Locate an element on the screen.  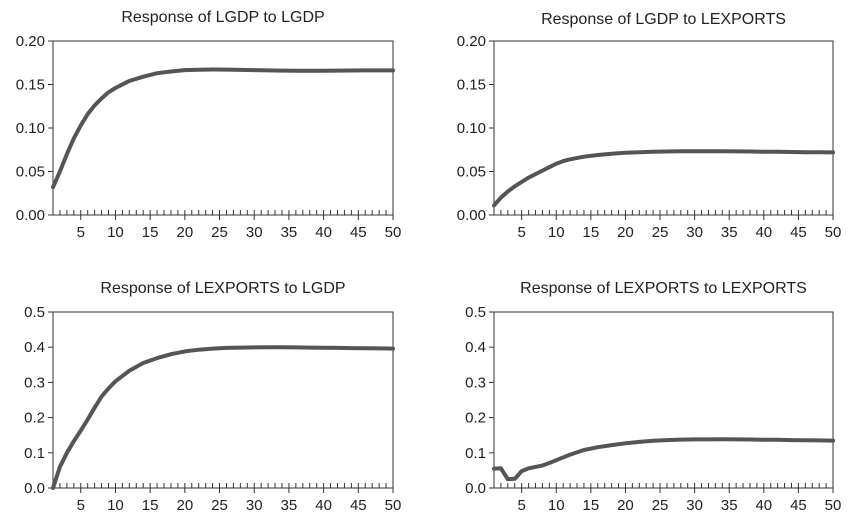
chart-title: Response of LEXPORTS to LGDP is located at coordinates (222, 288).